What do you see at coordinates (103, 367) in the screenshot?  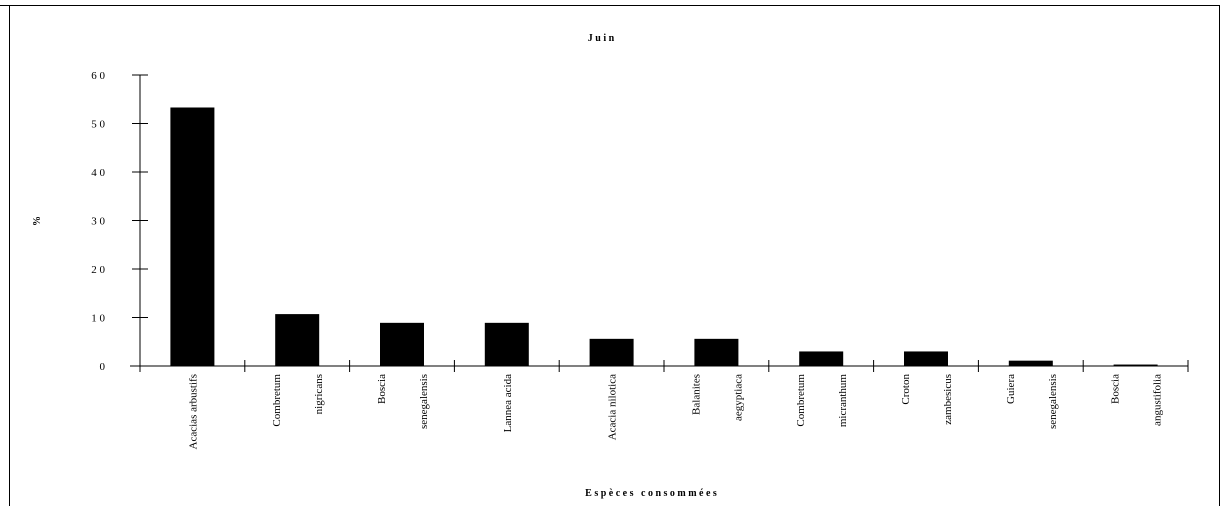 I see `y-tick-label: 0` at bounding box center [103, 367].